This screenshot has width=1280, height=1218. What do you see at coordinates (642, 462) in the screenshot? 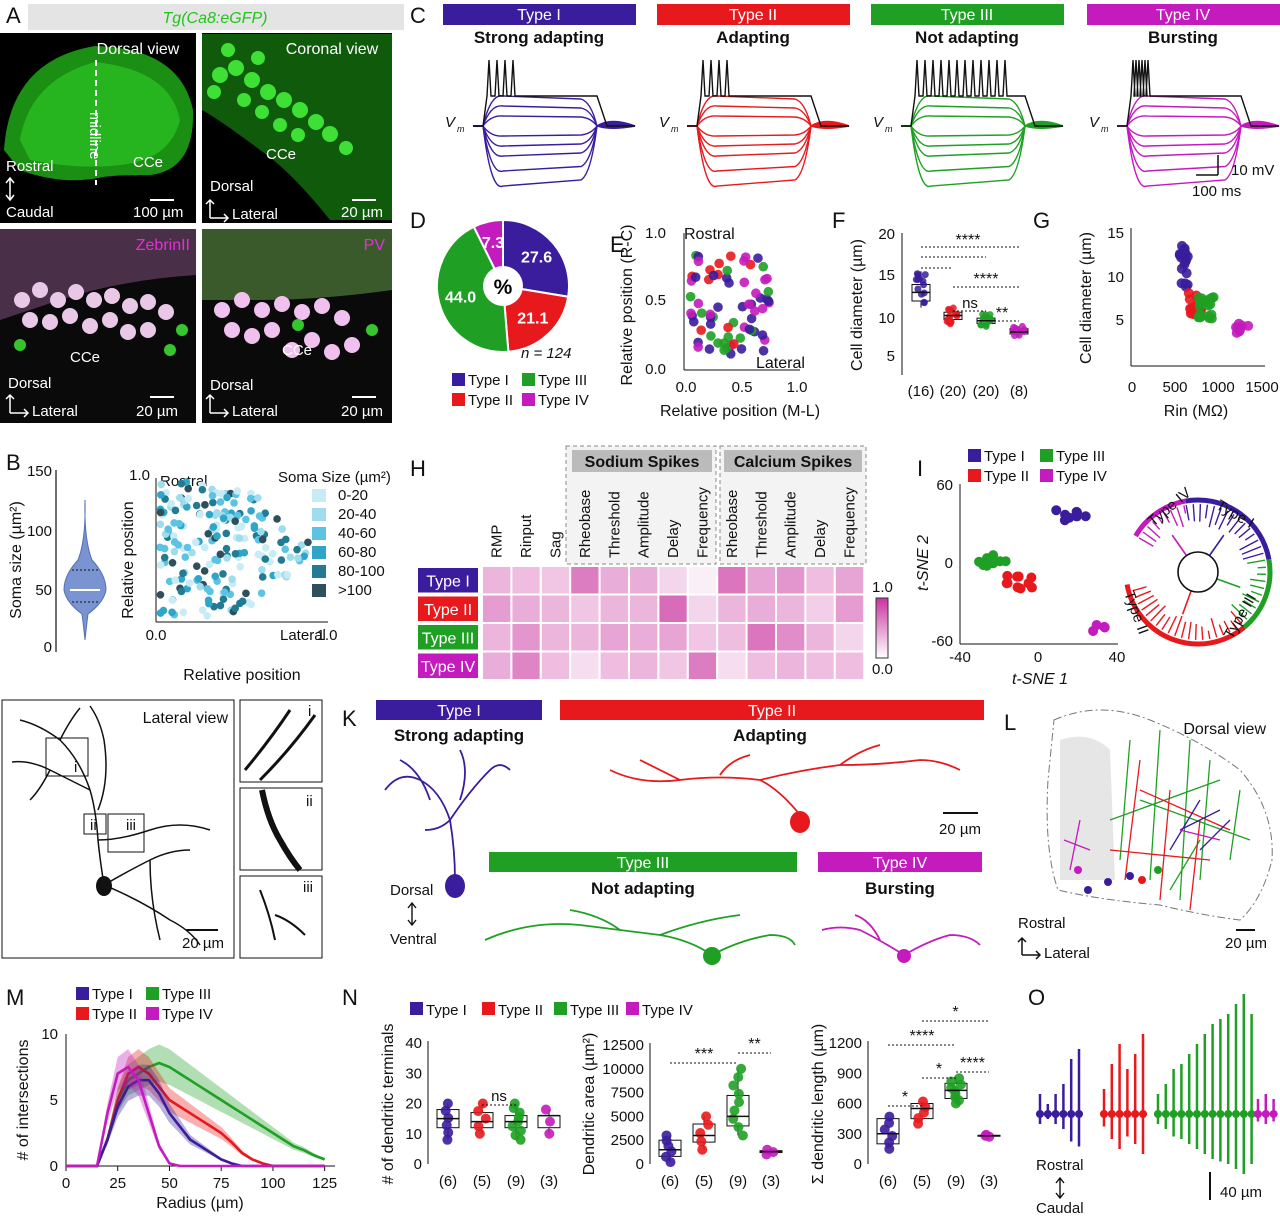
I see `sodium-spikes-header: Sodium Spikes` at bounding box center [642, 462].